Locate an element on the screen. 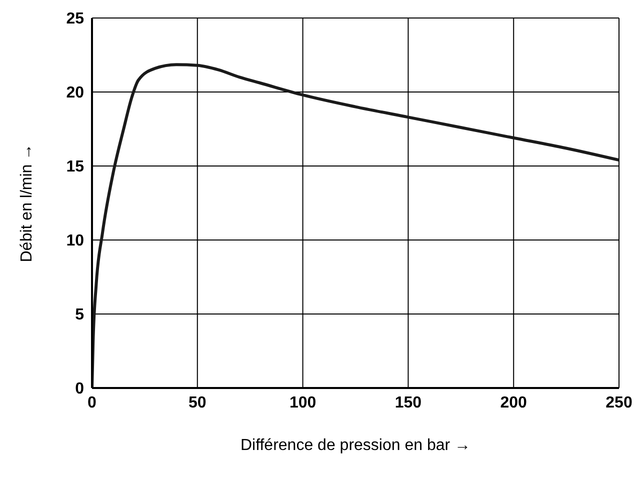  y-axis-title: Débit en l/min → is located at coordinates (27, 203).